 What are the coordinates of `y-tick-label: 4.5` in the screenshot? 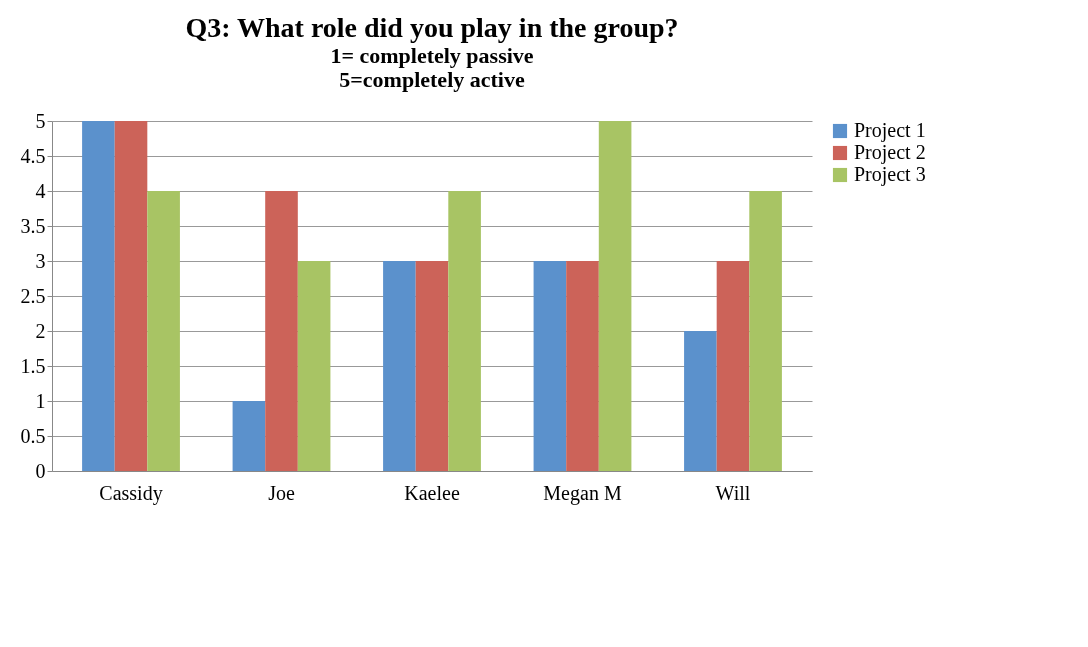 It's located at (33, 155).